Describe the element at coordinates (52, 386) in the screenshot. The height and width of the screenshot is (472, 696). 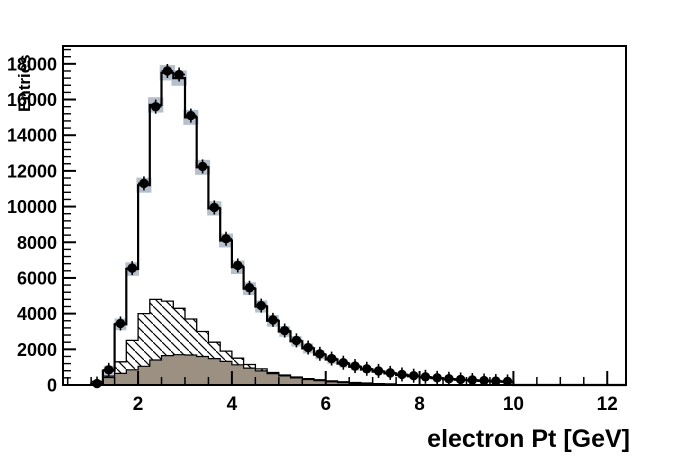
I see `y-tick-label: 0` at that location.